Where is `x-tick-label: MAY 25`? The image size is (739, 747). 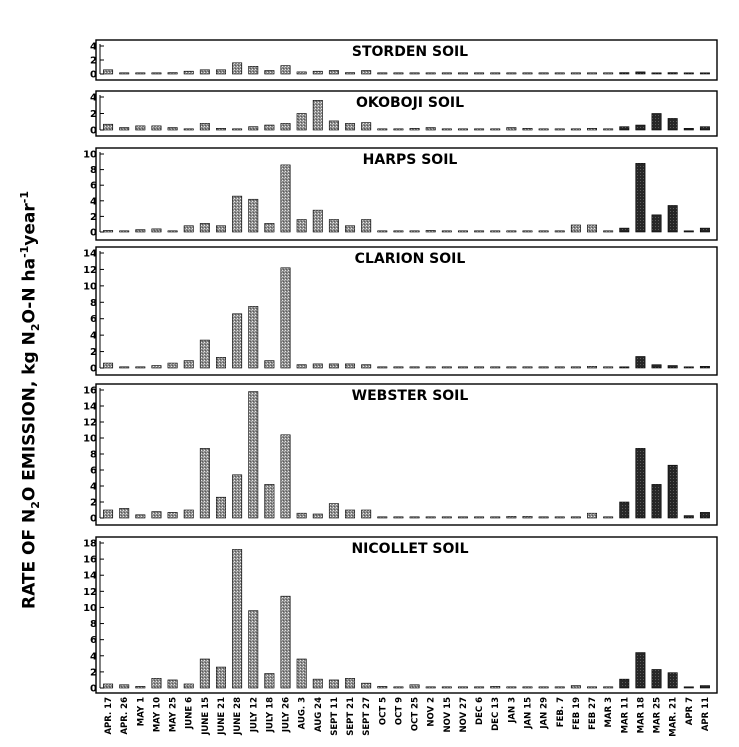 x-tick-label: MAY 25 is located at coordinates (174, 714).